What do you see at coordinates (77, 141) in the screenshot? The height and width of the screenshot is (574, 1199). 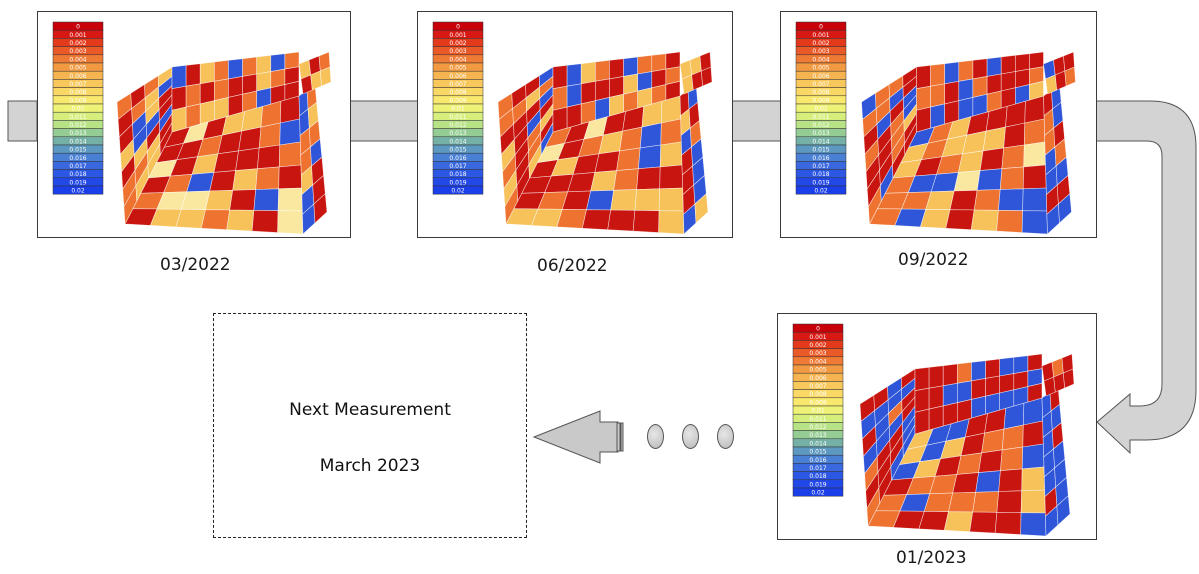 I see `legend-label: 0.014` at bounding box center [77, 141].